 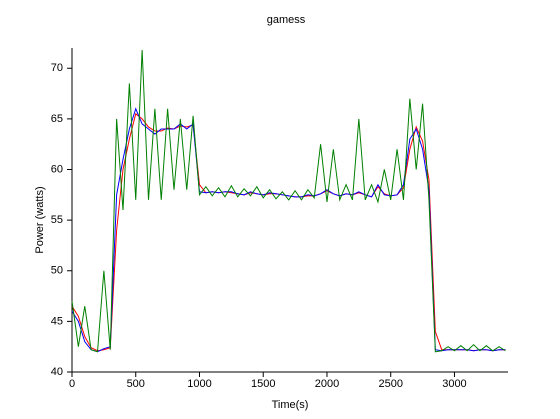 I want to click on y-tick-label: 70, so click(x=57, y=68).